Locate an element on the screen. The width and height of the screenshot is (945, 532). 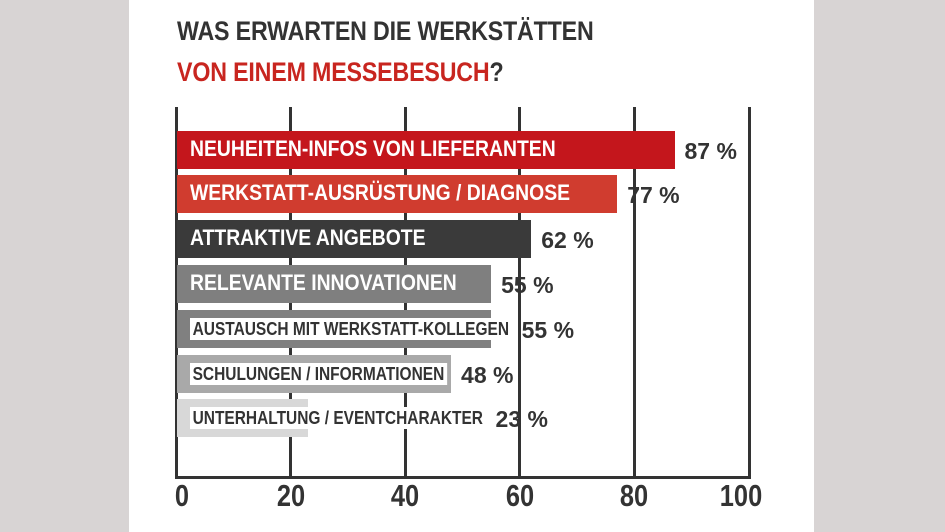
y-axis-line is located at coordinates (176, 293).